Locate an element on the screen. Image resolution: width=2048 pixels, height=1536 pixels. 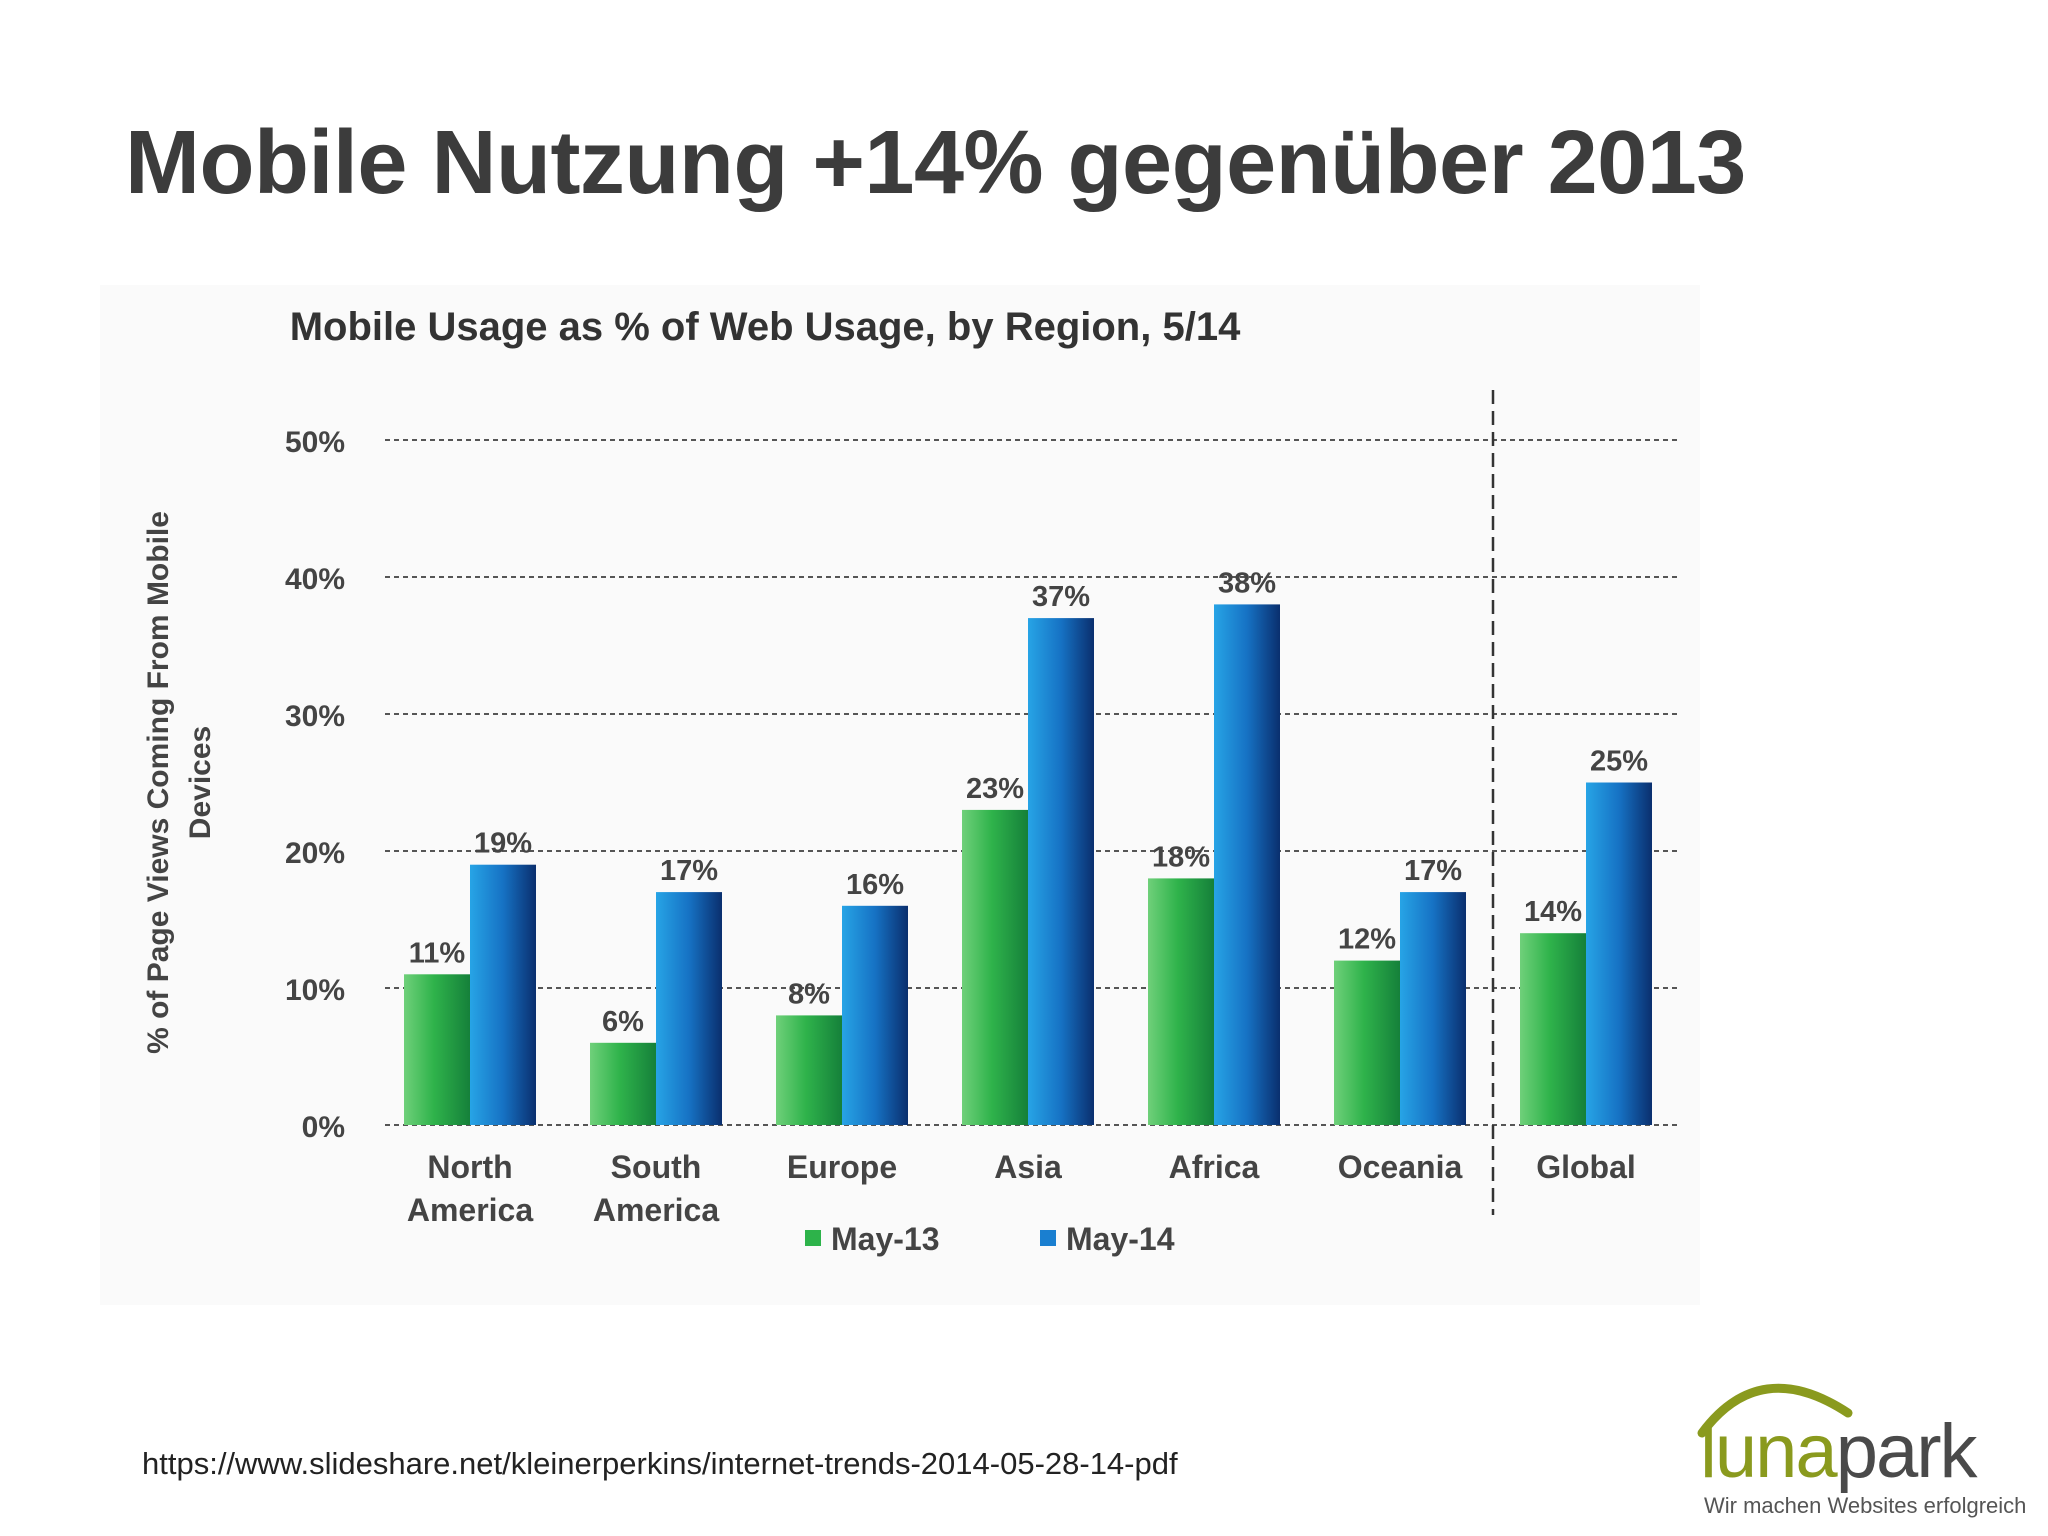
y-tick-label: 30% is located at coordinates (315, 716).